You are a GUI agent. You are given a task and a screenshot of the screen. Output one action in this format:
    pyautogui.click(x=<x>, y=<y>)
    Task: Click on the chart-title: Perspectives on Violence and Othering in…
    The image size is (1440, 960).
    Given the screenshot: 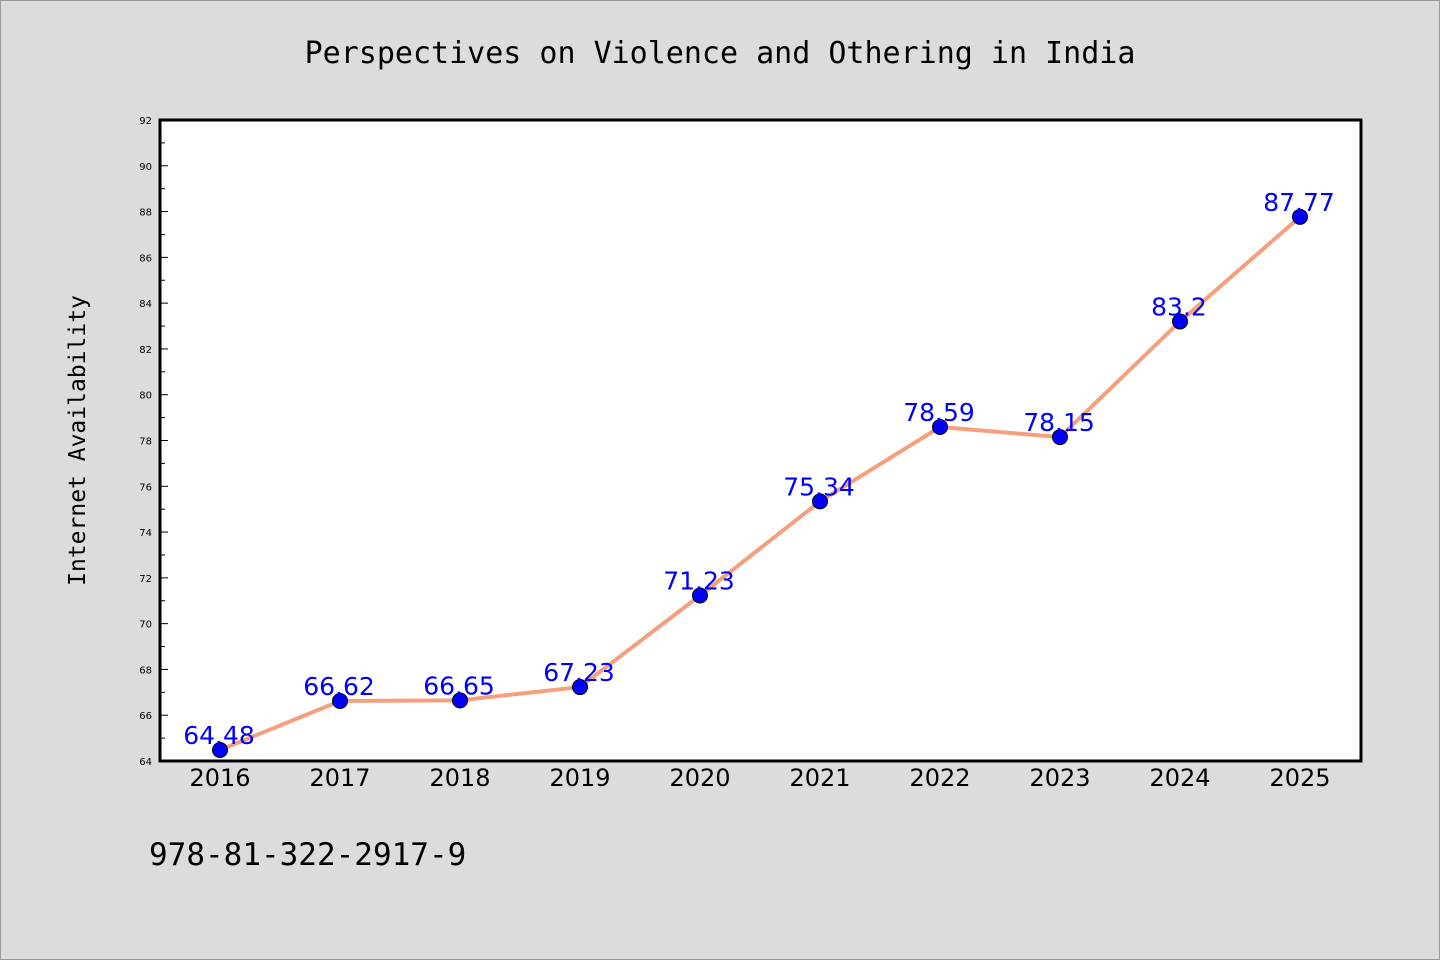 What is the action you would take?
    pyautogui.click(x=720, y=53)
    